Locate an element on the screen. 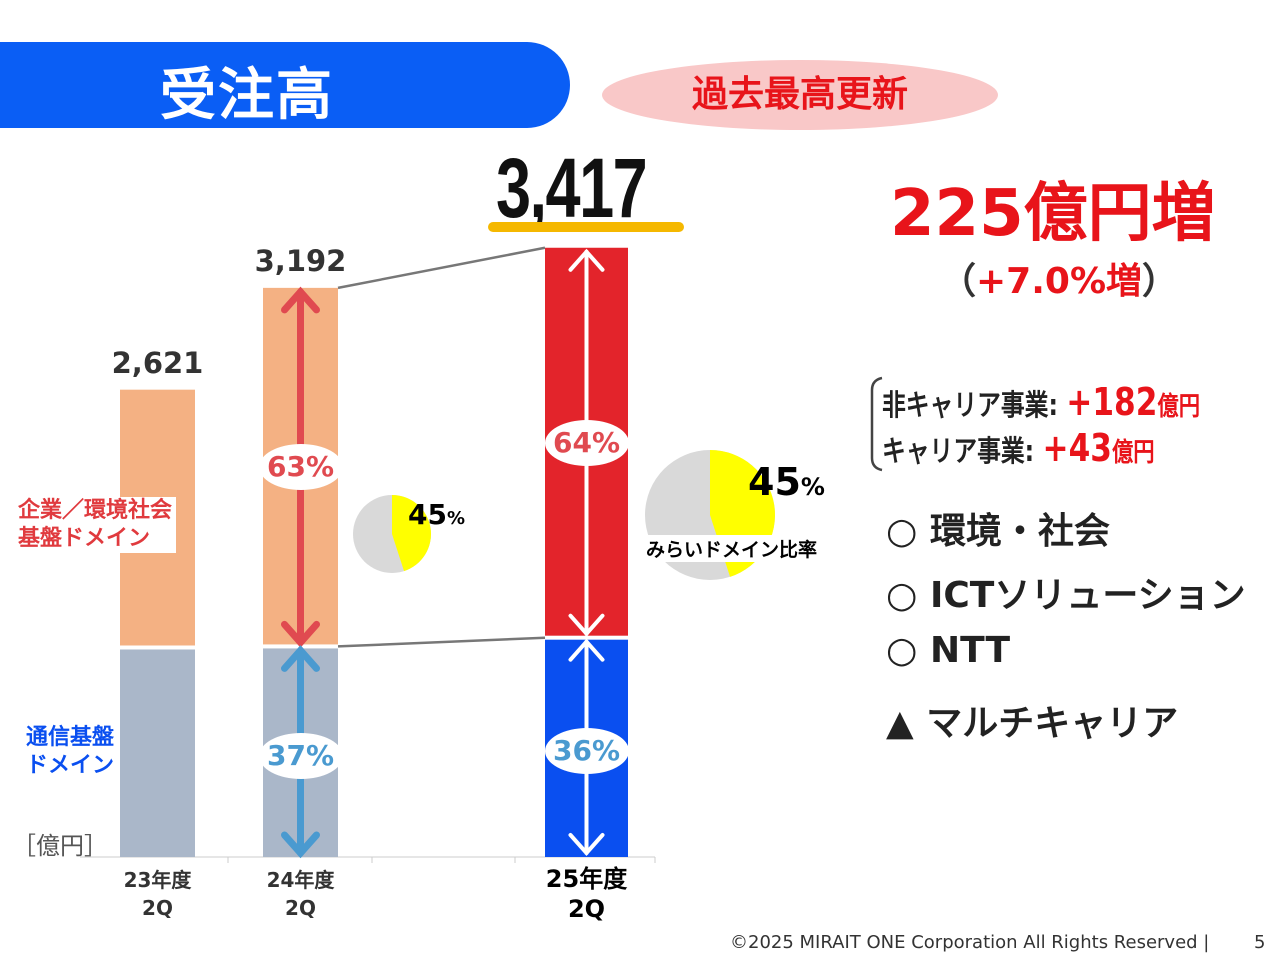 This screenshot has height=960, width=1280. label-line: ドメイン is located at coordinates (70, 765).